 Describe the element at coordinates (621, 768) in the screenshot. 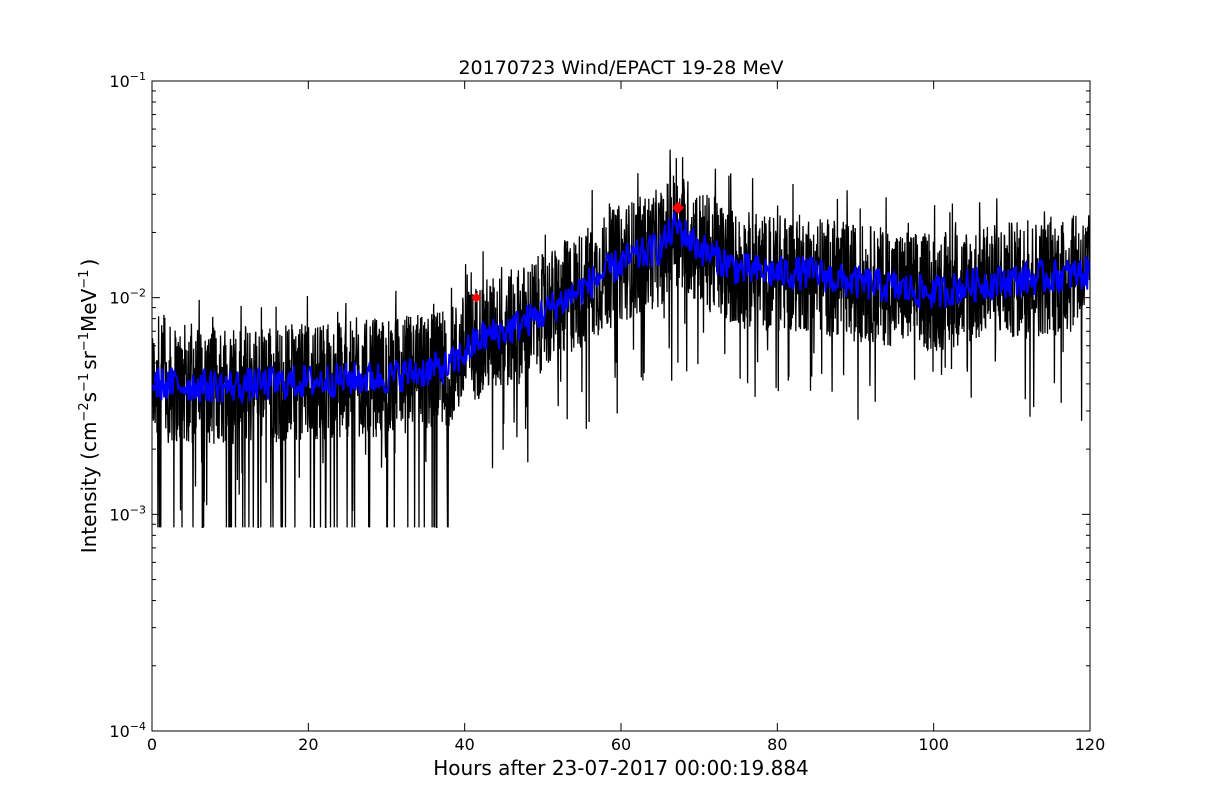

I see `x-axis-label: Hours after 23-07-2017 00:00:19.884` at that location.